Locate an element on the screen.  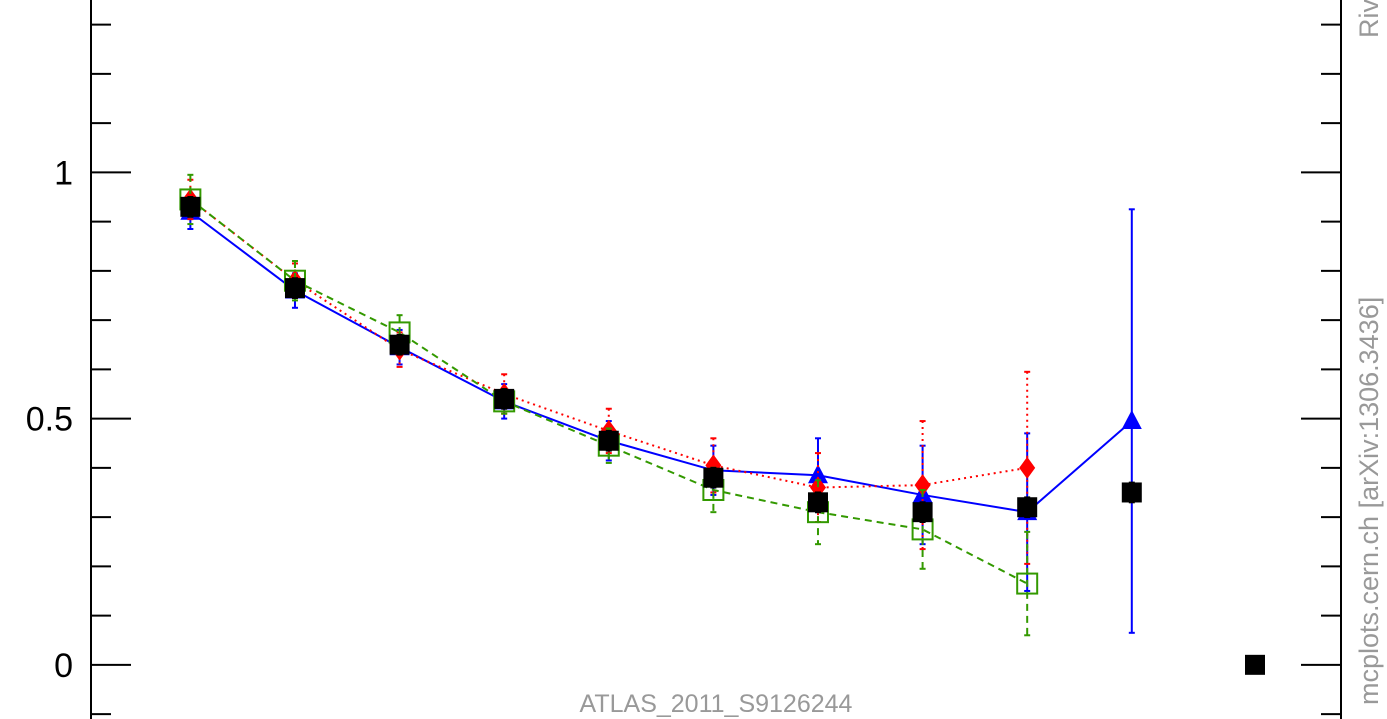
legend-marker-layer is located at coordinates (1255, 664).